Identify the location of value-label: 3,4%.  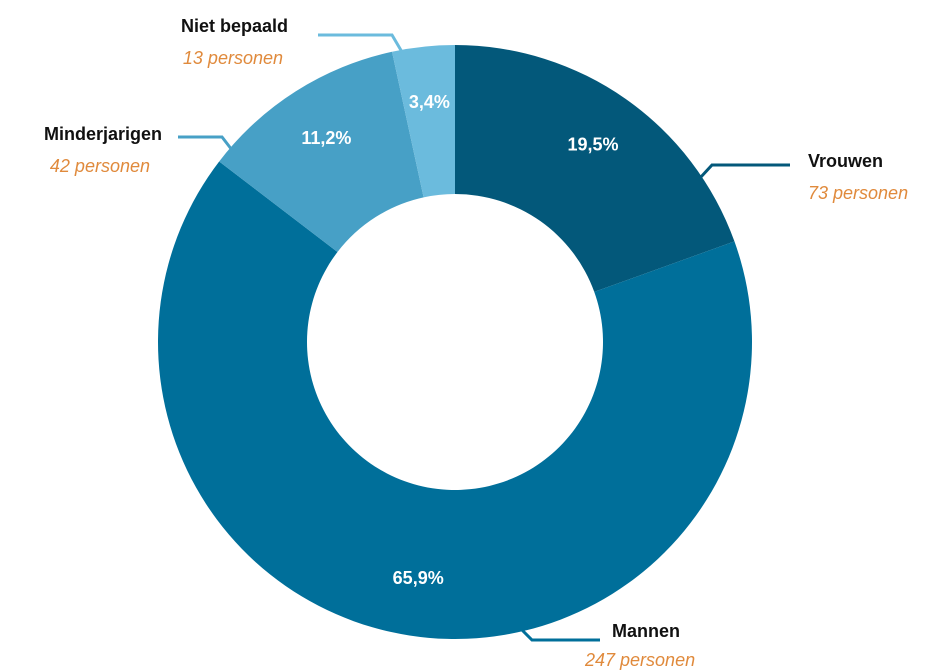
(429, 102).